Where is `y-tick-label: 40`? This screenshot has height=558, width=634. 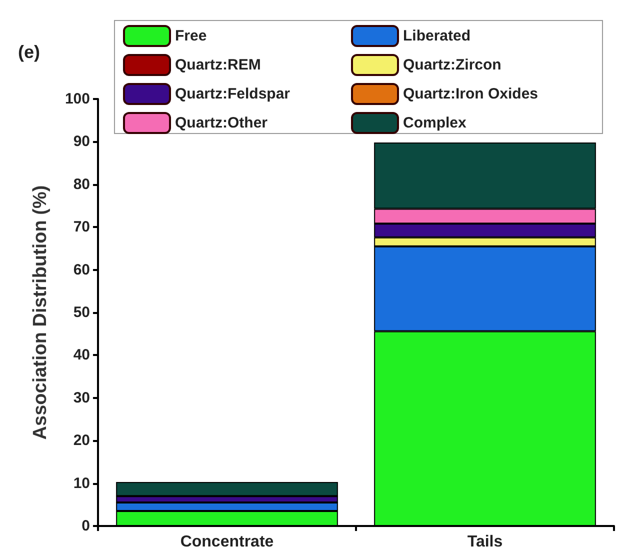 y-tick-label: 40 is located at coordinates (81, 355).